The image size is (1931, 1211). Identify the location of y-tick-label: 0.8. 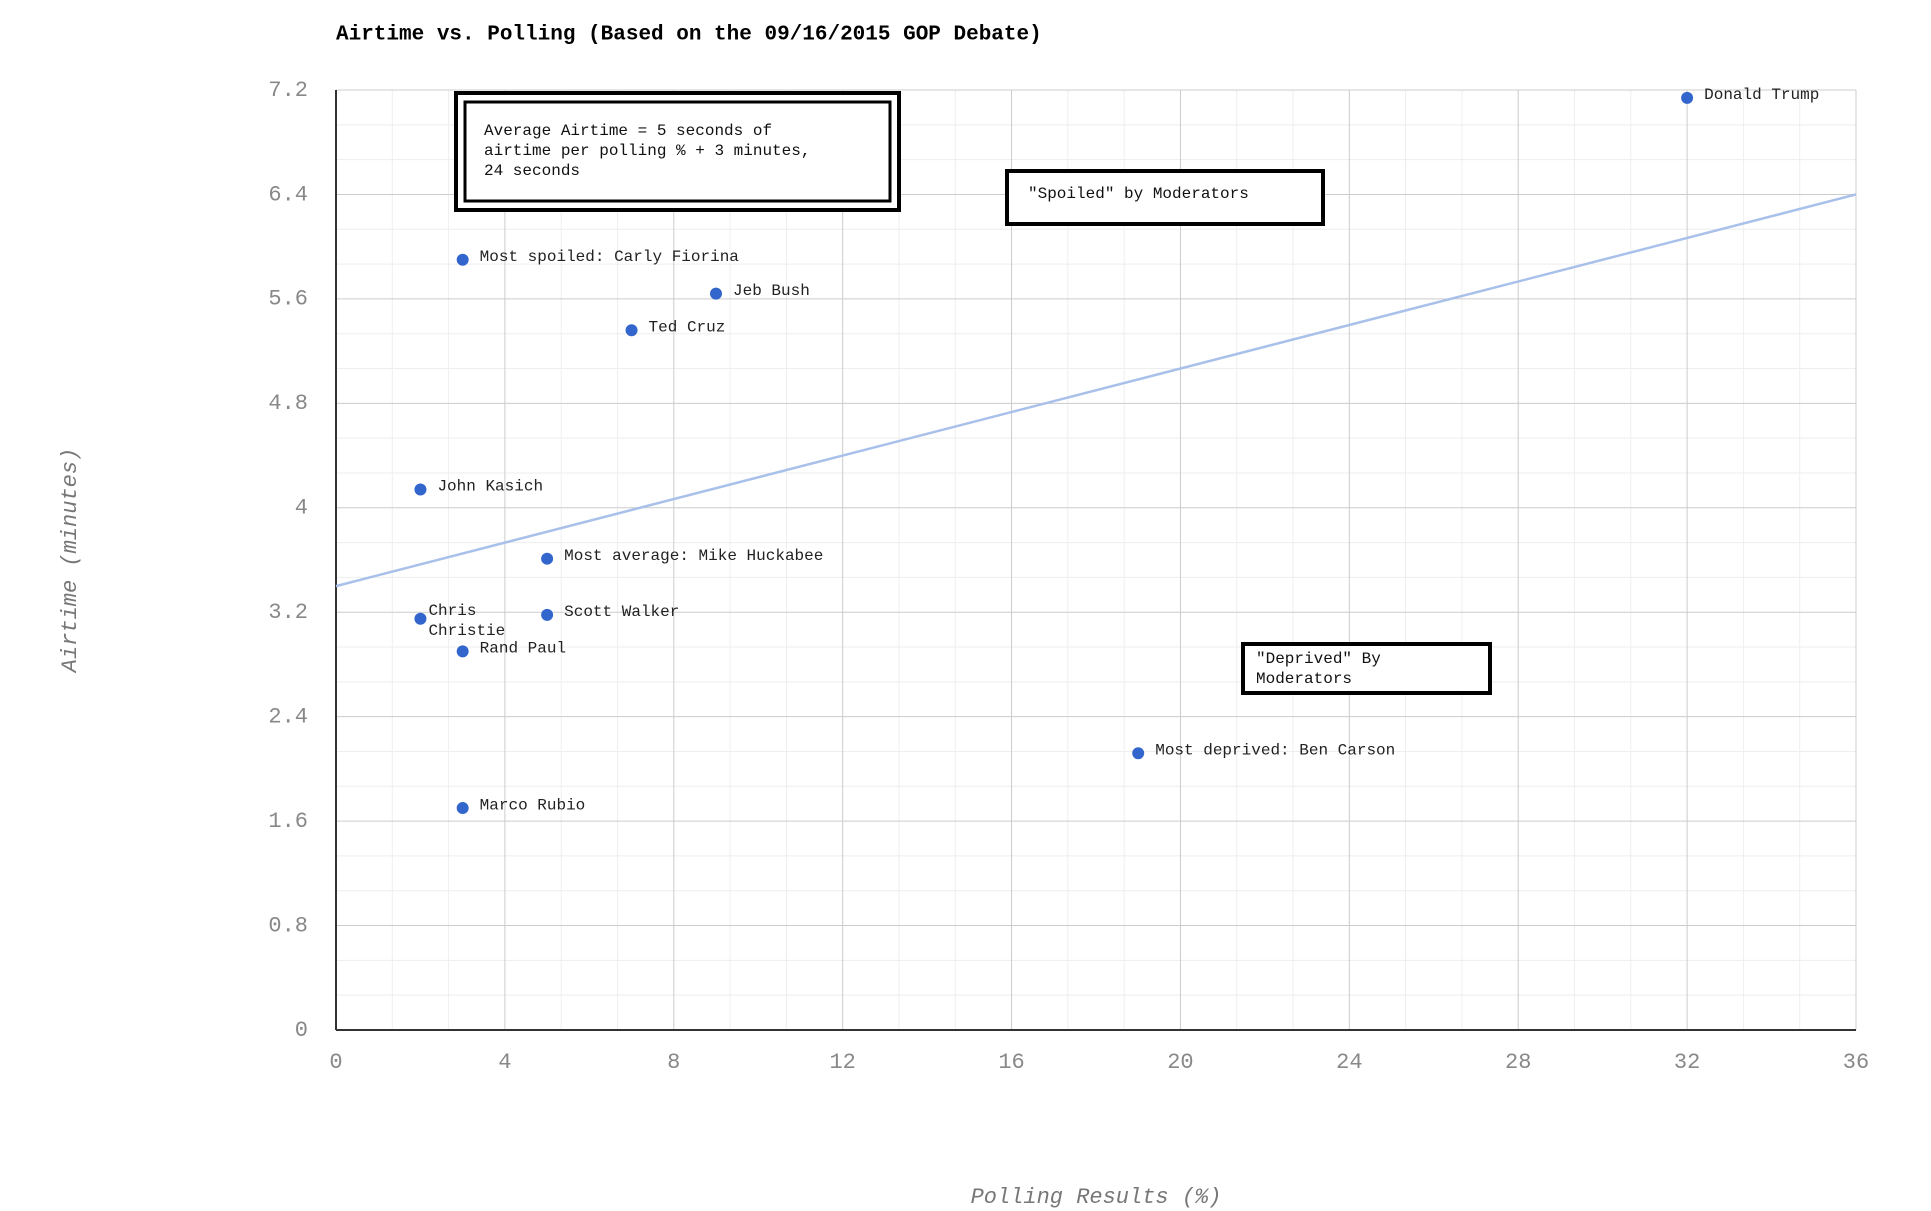
(288, 925).